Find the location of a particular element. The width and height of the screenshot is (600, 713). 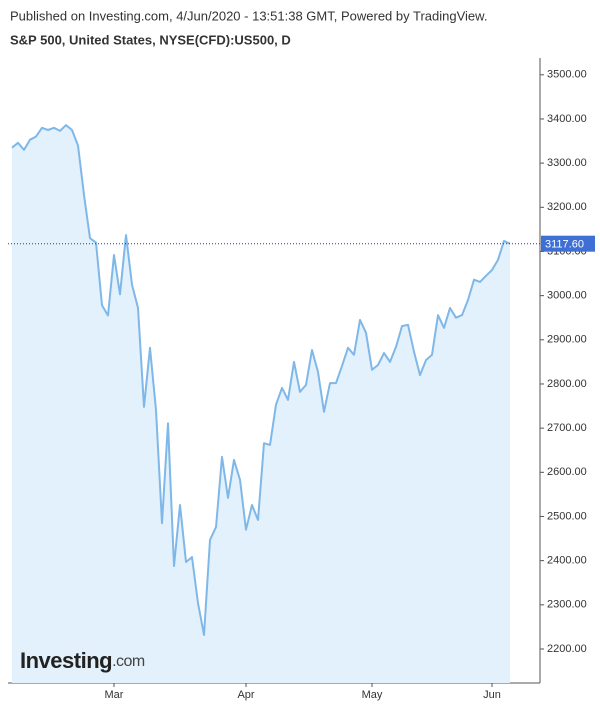

y-tick-label: 3200.00 is located at coordinates (567, 207).